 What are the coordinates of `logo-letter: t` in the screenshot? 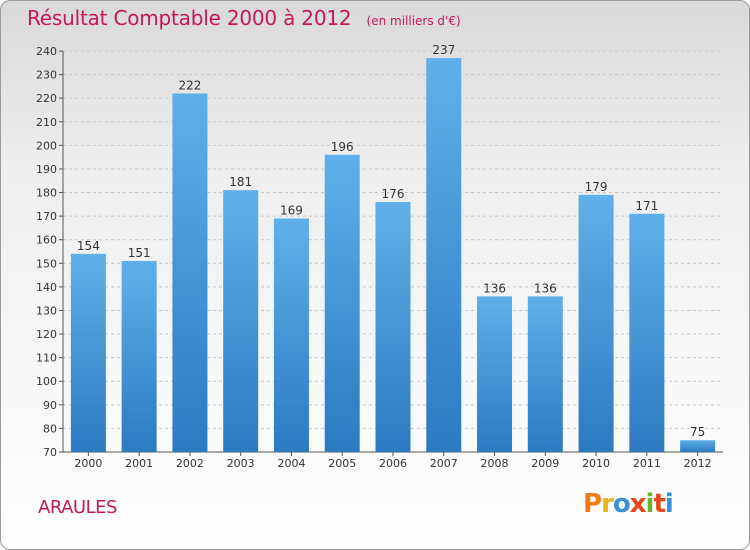 It's located at (659, 504).